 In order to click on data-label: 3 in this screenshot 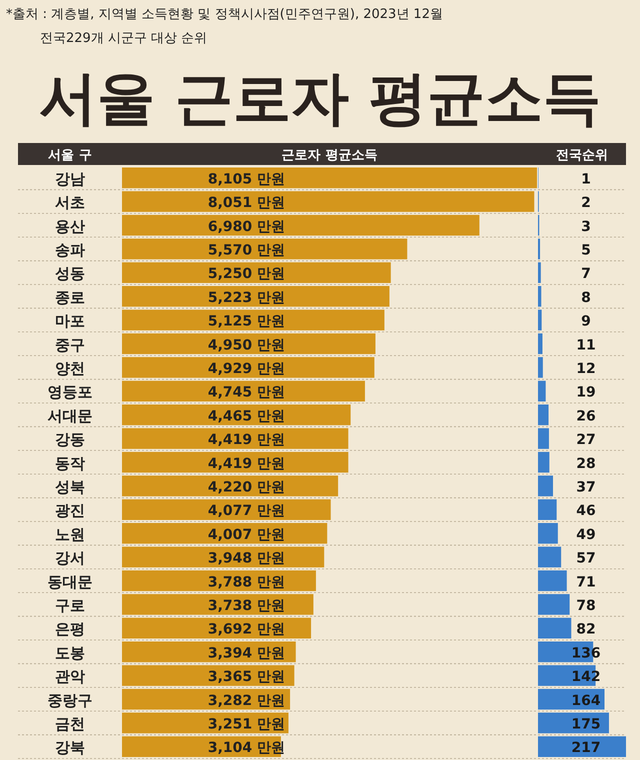, I will do `click(586, 226)`.